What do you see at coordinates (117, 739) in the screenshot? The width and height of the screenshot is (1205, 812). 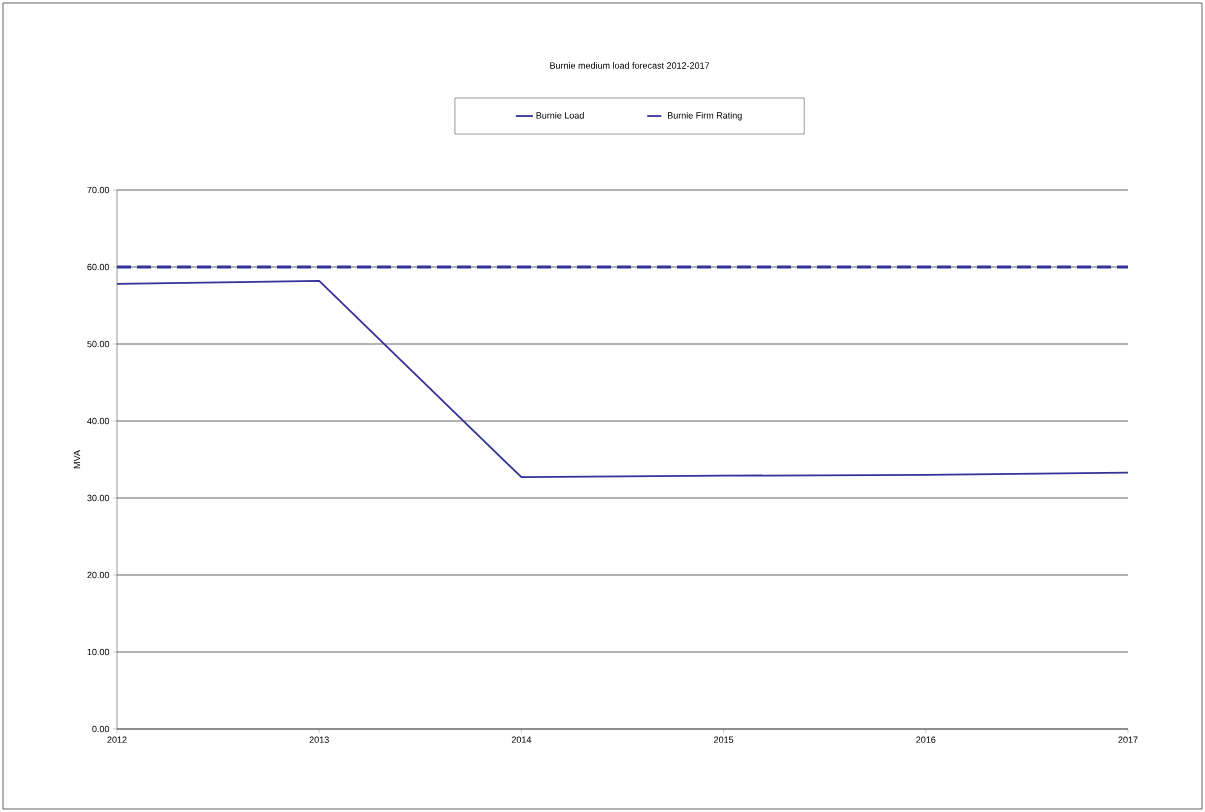 I see `x-tick-label: 2012` at bounding box center [117, 739].